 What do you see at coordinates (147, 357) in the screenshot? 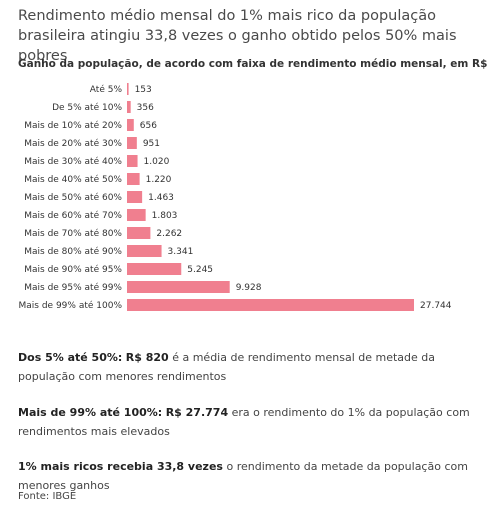
I see `note-median-highlight: R$ 820` at bounding box center [147, 357].